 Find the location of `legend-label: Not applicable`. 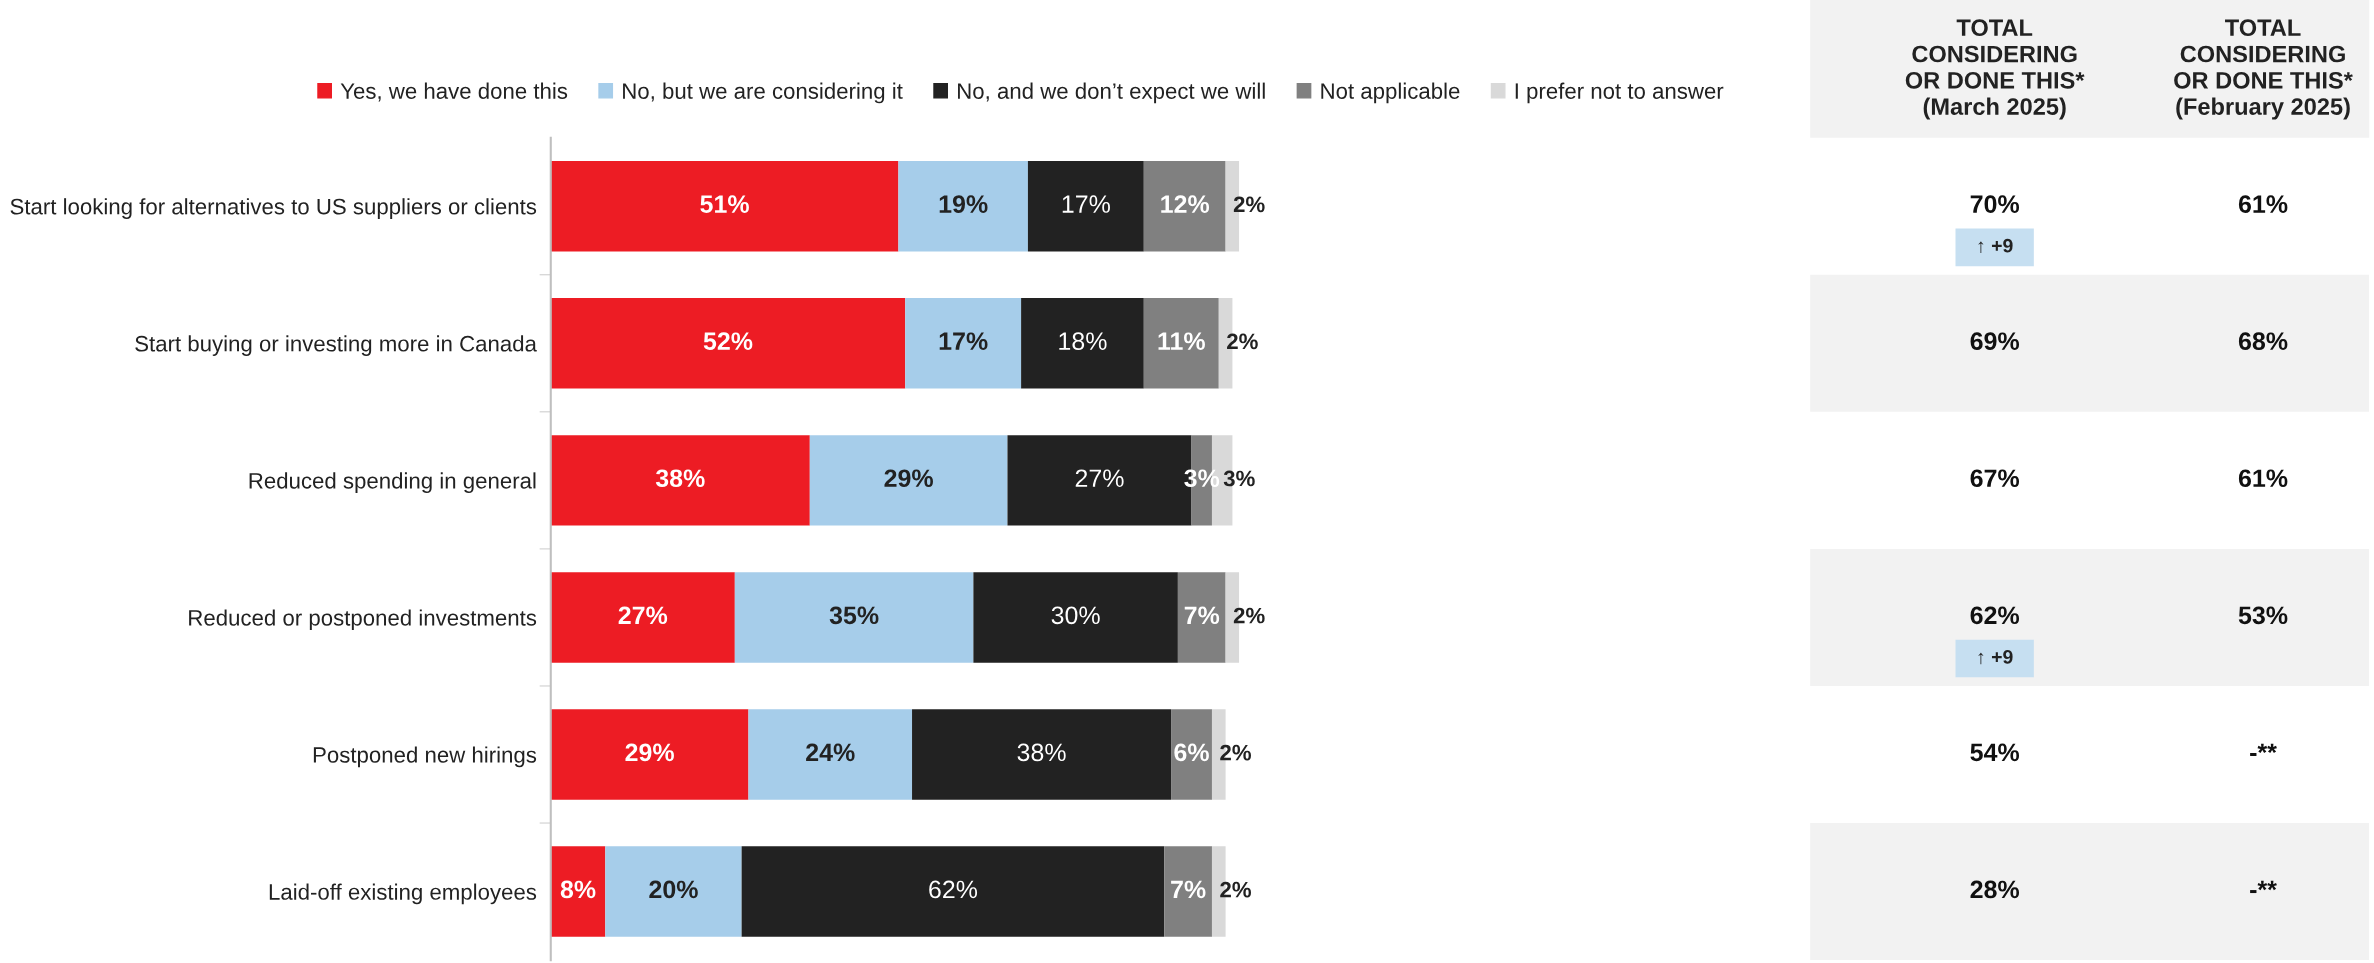

legend-label: Not applicable is located at coordinates (1390, 93).